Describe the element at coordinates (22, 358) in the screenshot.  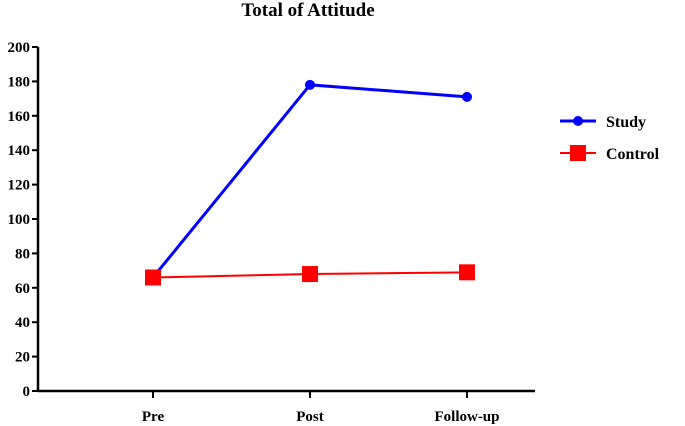
I see `y-tick-label: 20` at that location.